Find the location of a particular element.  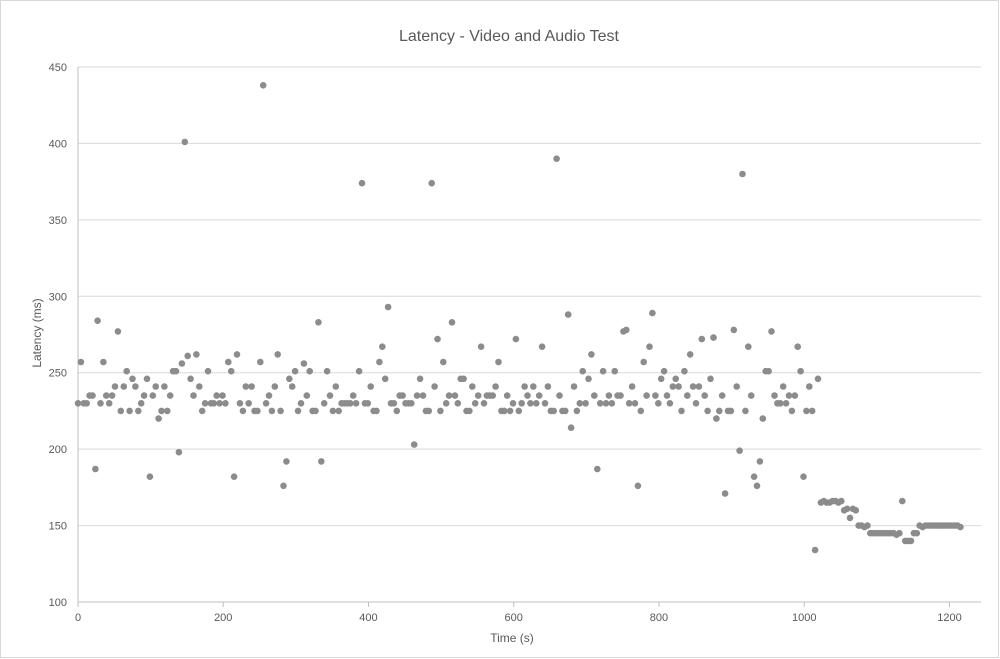

x-tick-label: 400 is located at coordinates (368, 618).